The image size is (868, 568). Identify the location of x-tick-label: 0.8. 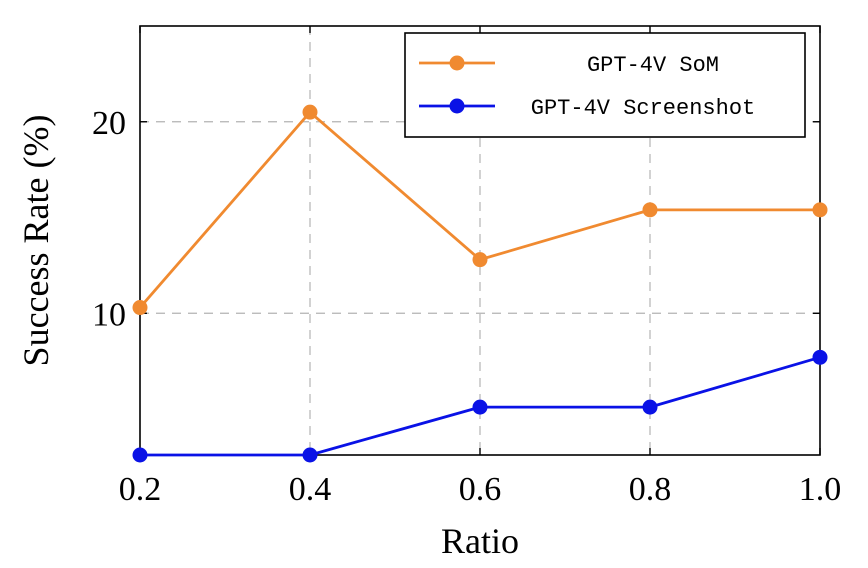
(650, 489).